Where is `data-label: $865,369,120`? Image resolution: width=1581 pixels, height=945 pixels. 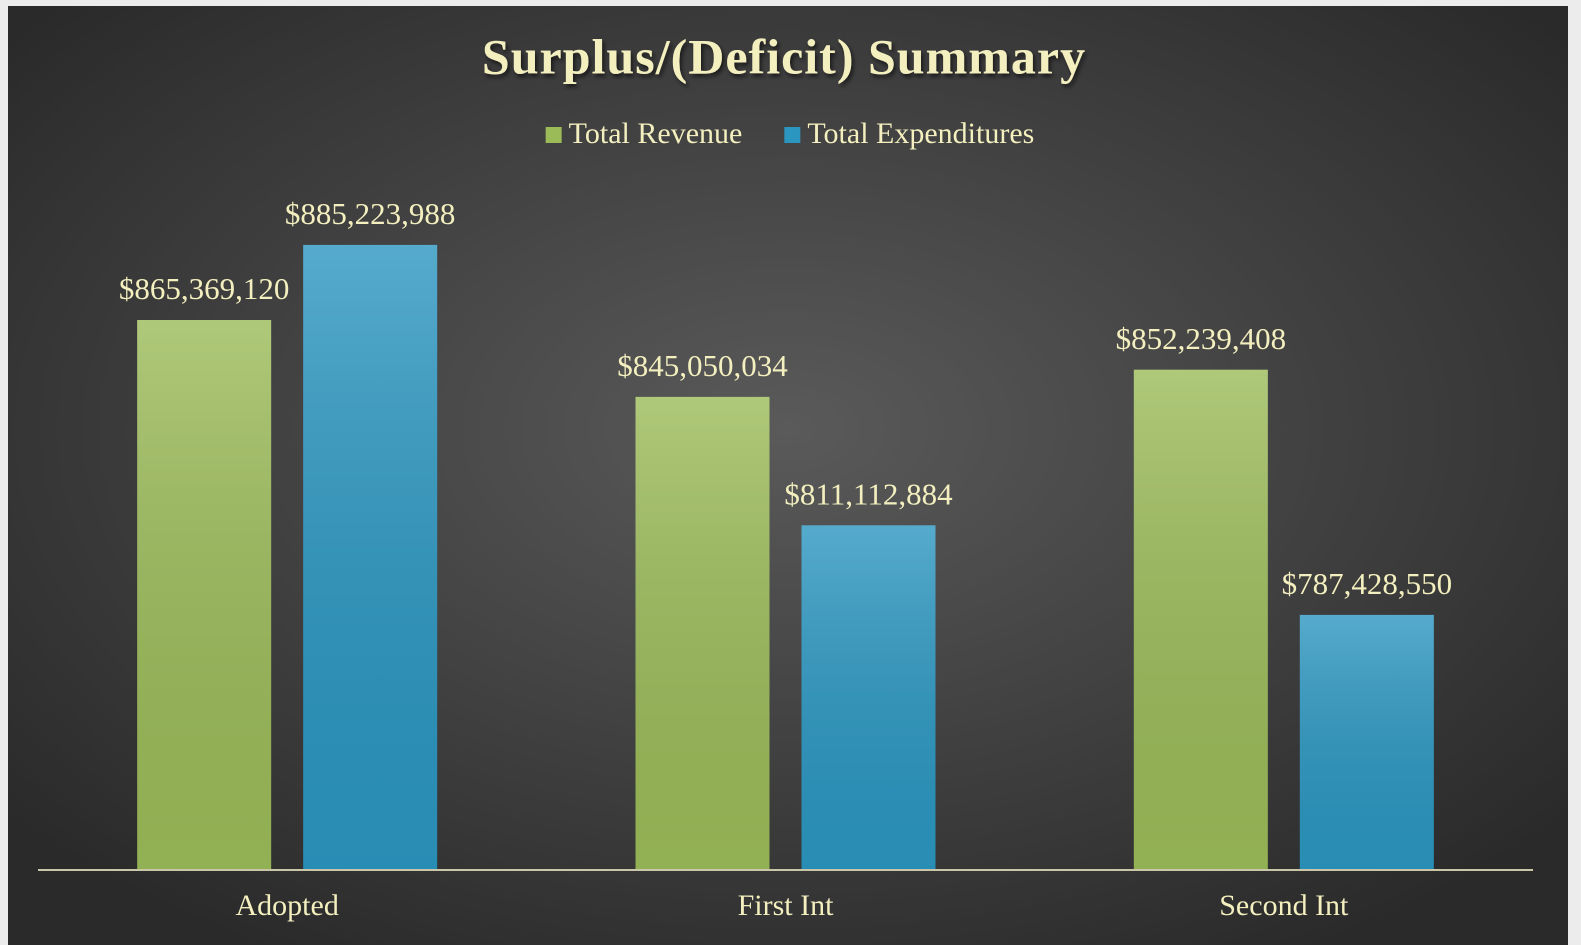
data-label: $865,369,120 is located at coordinates (204, 288).